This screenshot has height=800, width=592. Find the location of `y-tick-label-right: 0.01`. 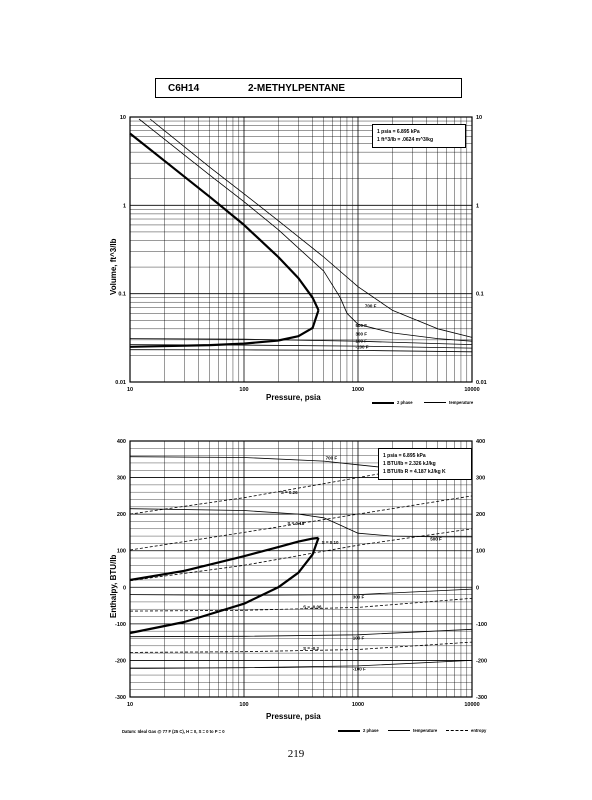

y-tick-label-right: 0.01 is located at coordinates (481, 383).